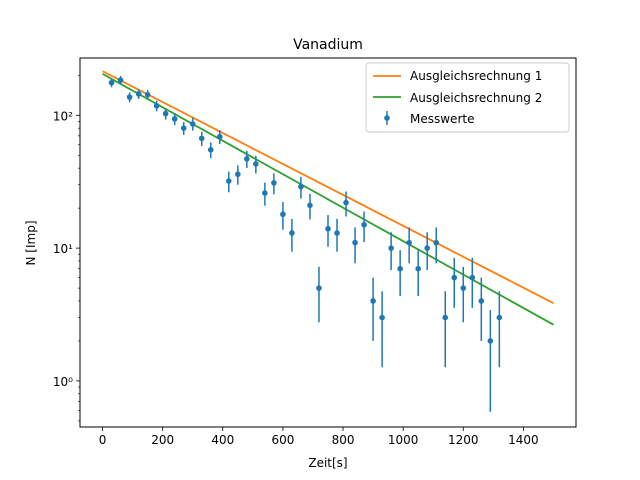 The image size is (640, 480). What do you see at coordinates (327, 463) in the screenshot?
I see `x-axis-label: Zeit[s]` at bounding box center [327, 463].